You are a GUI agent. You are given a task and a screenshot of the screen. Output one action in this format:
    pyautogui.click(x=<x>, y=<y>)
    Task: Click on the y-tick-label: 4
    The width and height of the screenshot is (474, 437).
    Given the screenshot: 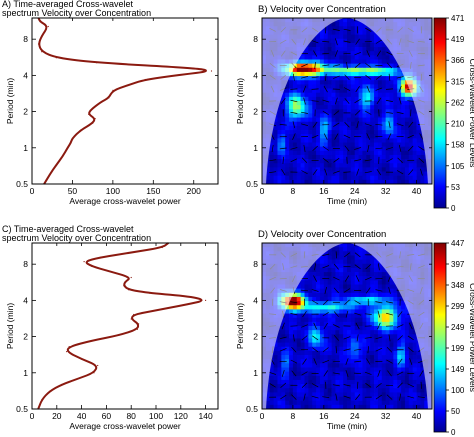 What is the action you would take?
    pyautogui.click(x=25, y=75)
    